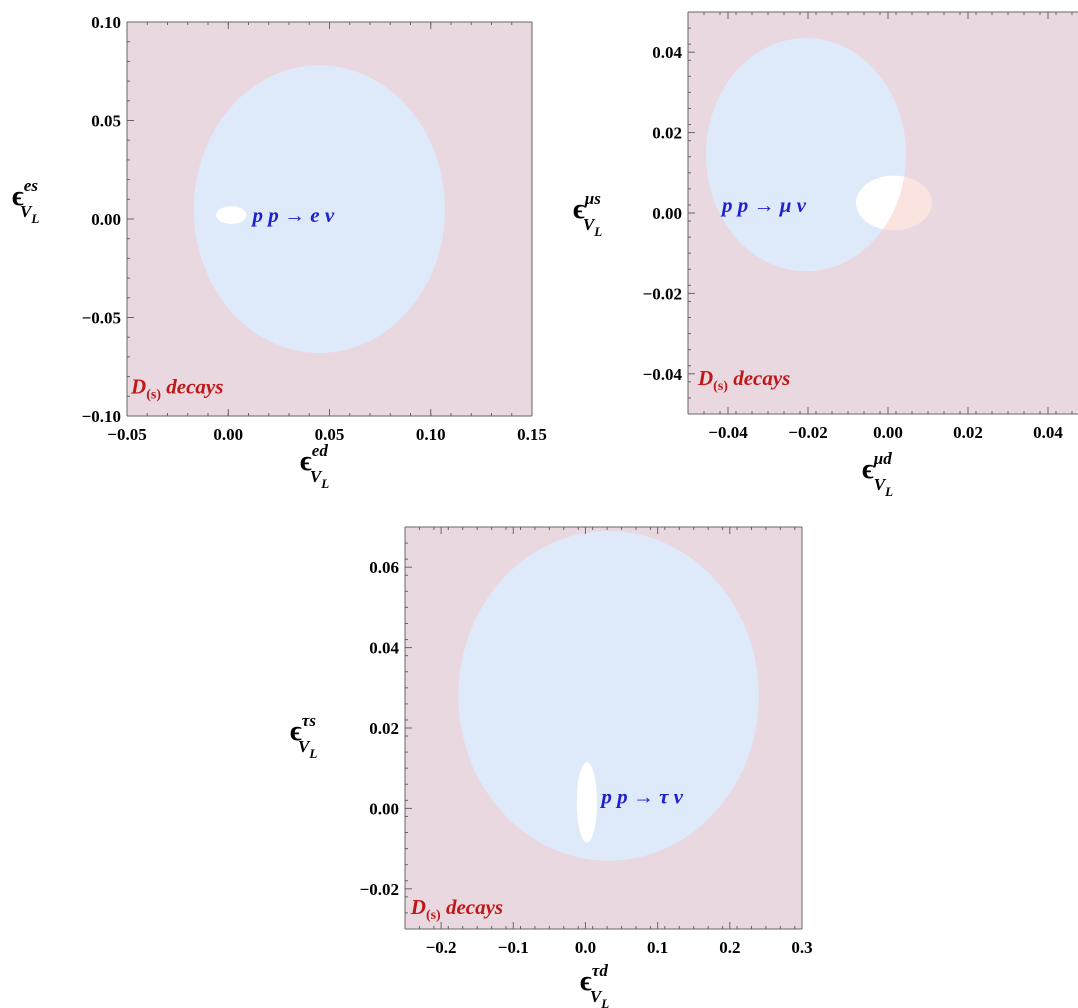  I want to click on x-axis-label: ϵτd VL, so click(594, 984).